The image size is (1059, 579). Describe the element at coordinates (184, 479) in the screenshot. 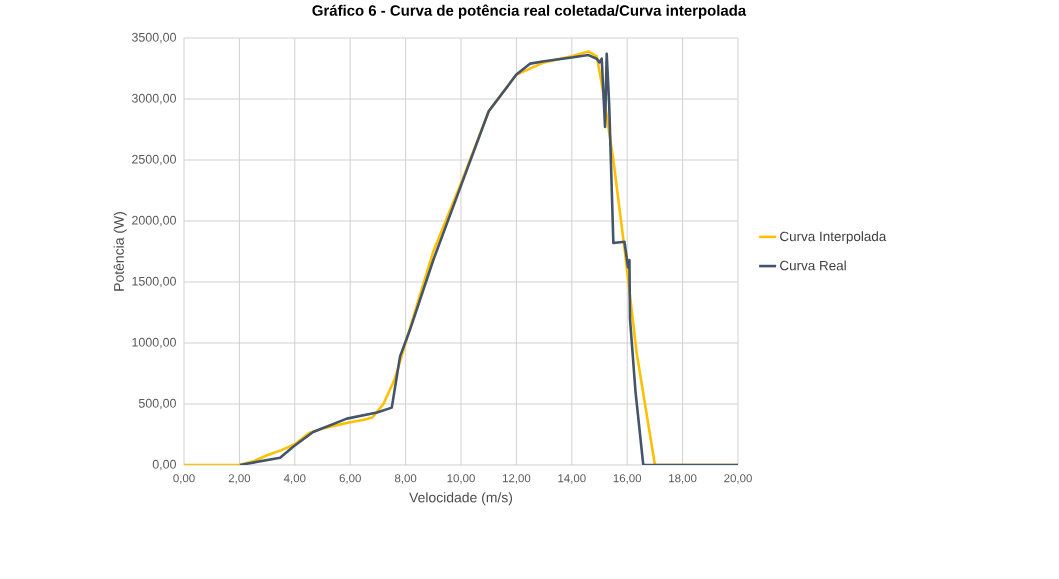

I see `x-tick-label: 0,00` at that location.